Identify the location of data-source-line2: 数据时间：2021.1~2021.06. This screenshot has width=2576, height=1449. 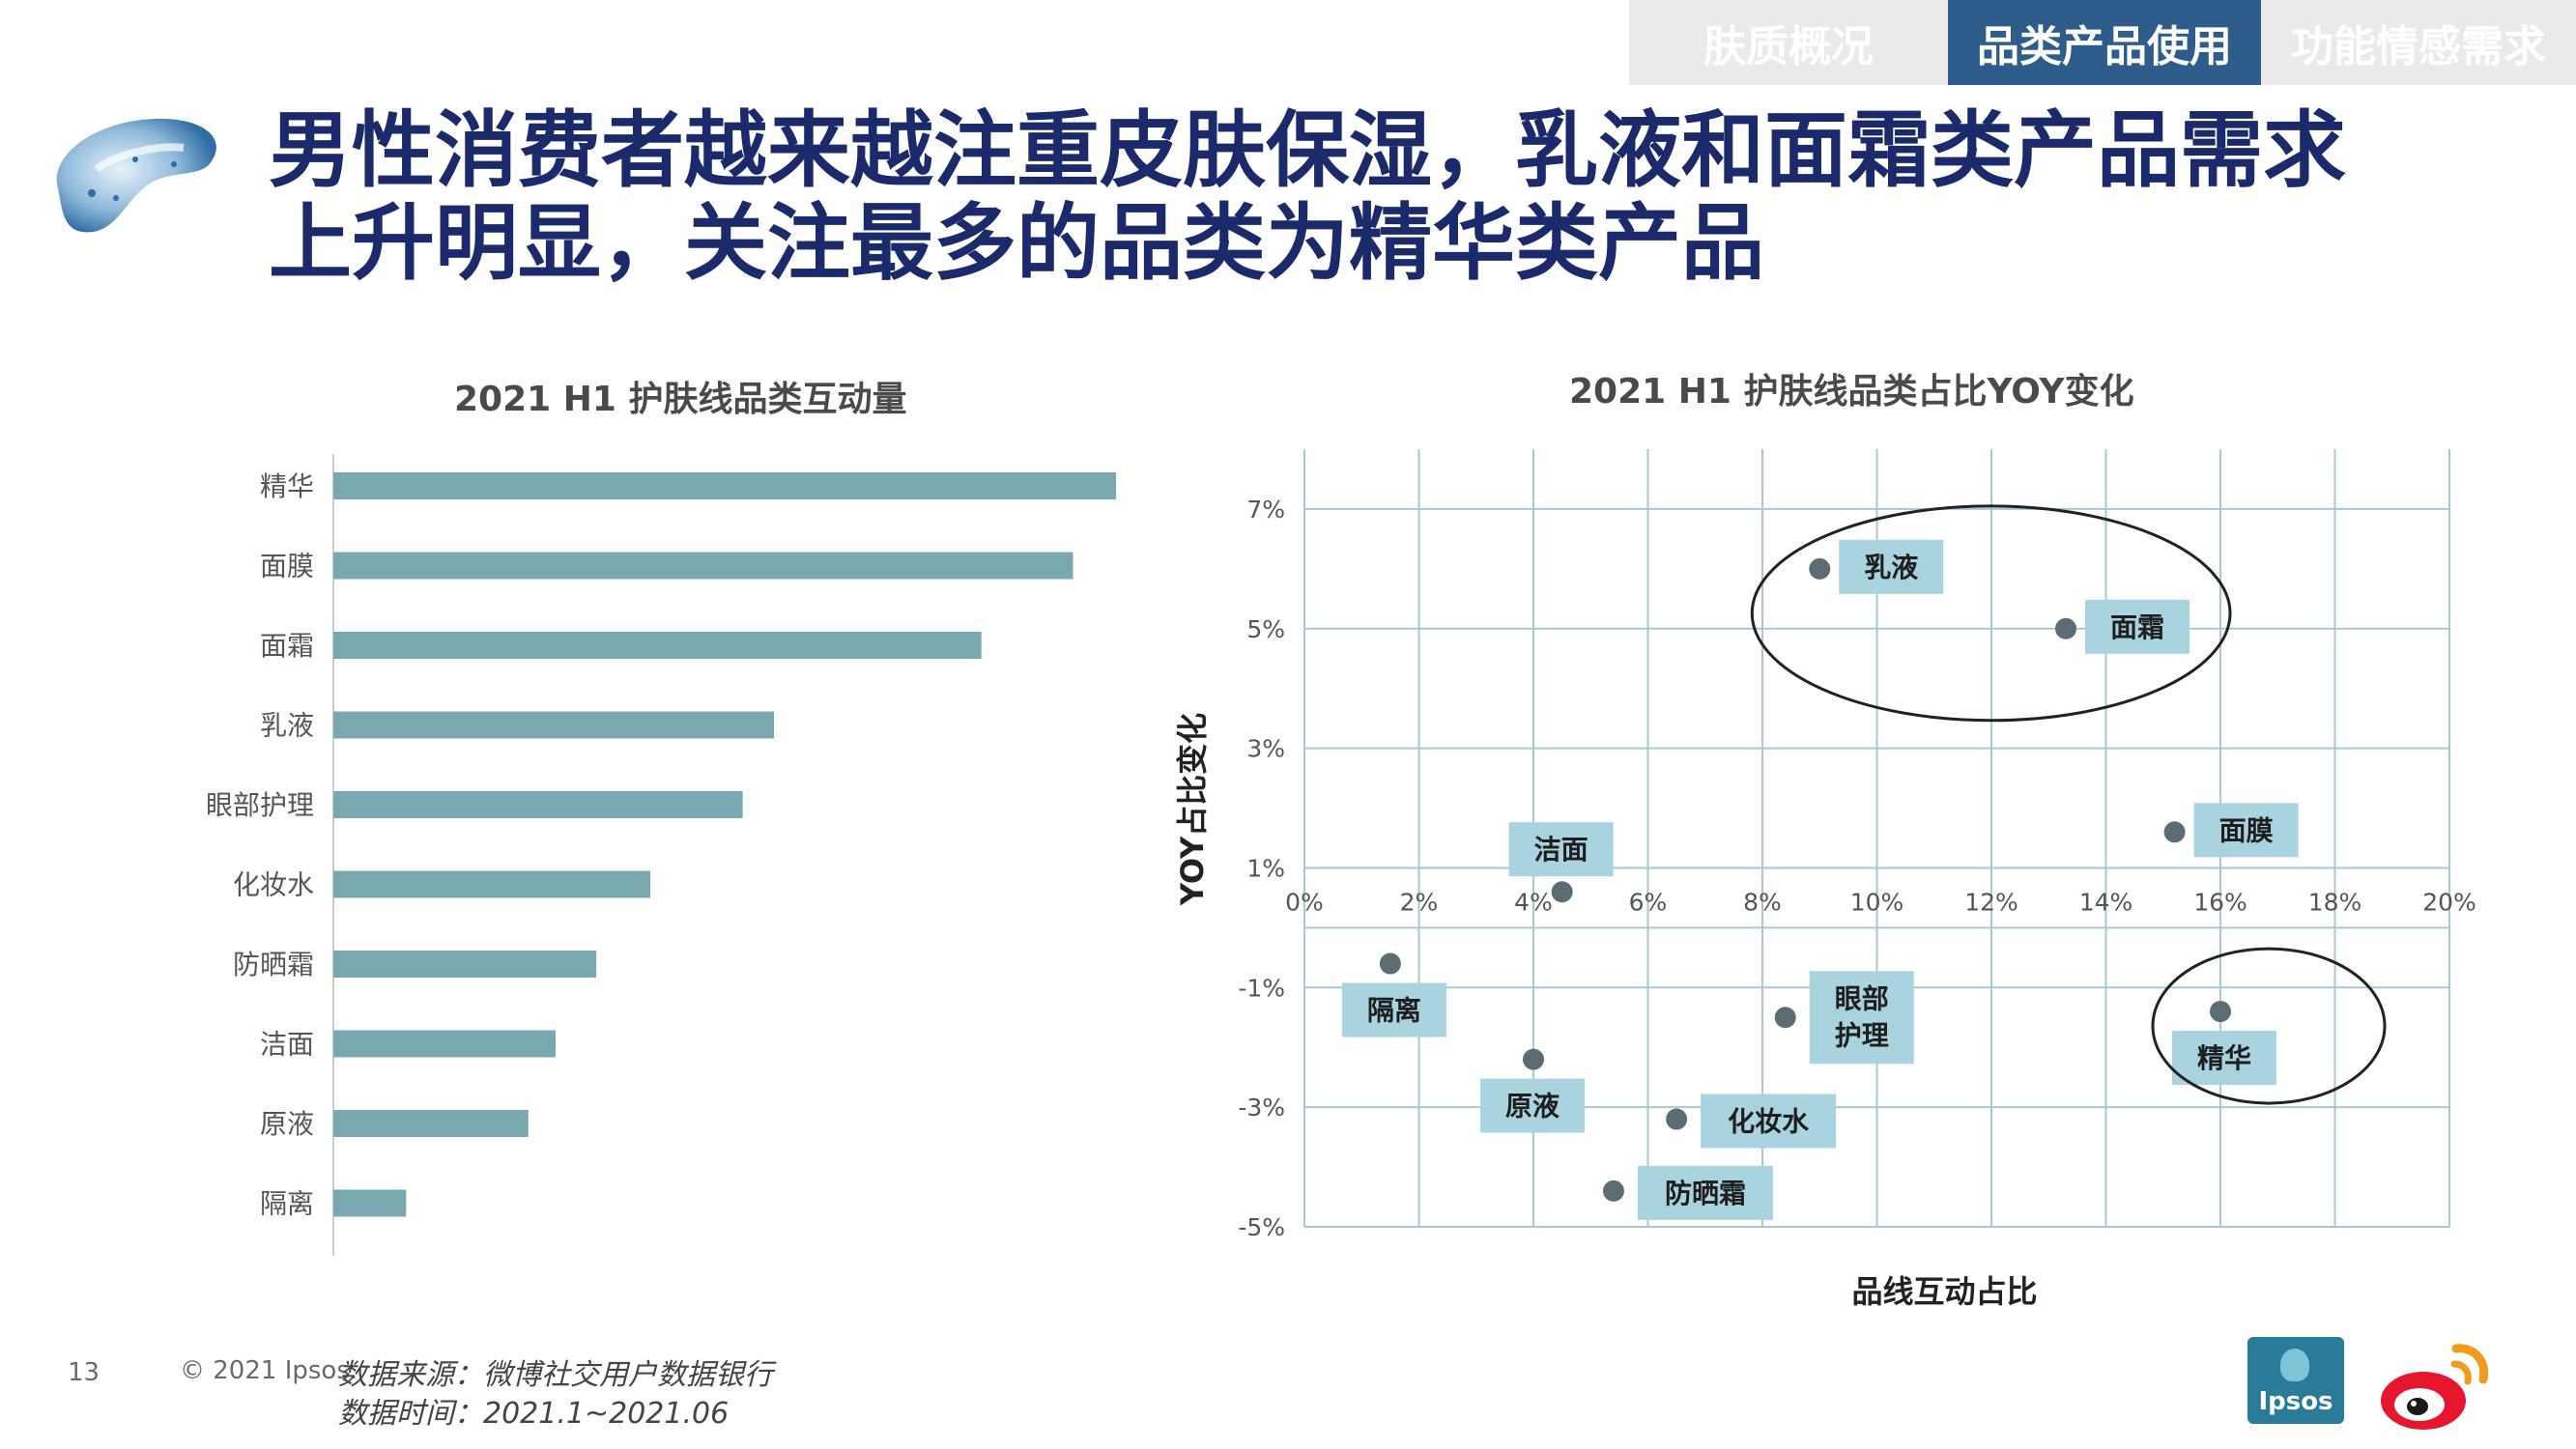
(534, 1414).